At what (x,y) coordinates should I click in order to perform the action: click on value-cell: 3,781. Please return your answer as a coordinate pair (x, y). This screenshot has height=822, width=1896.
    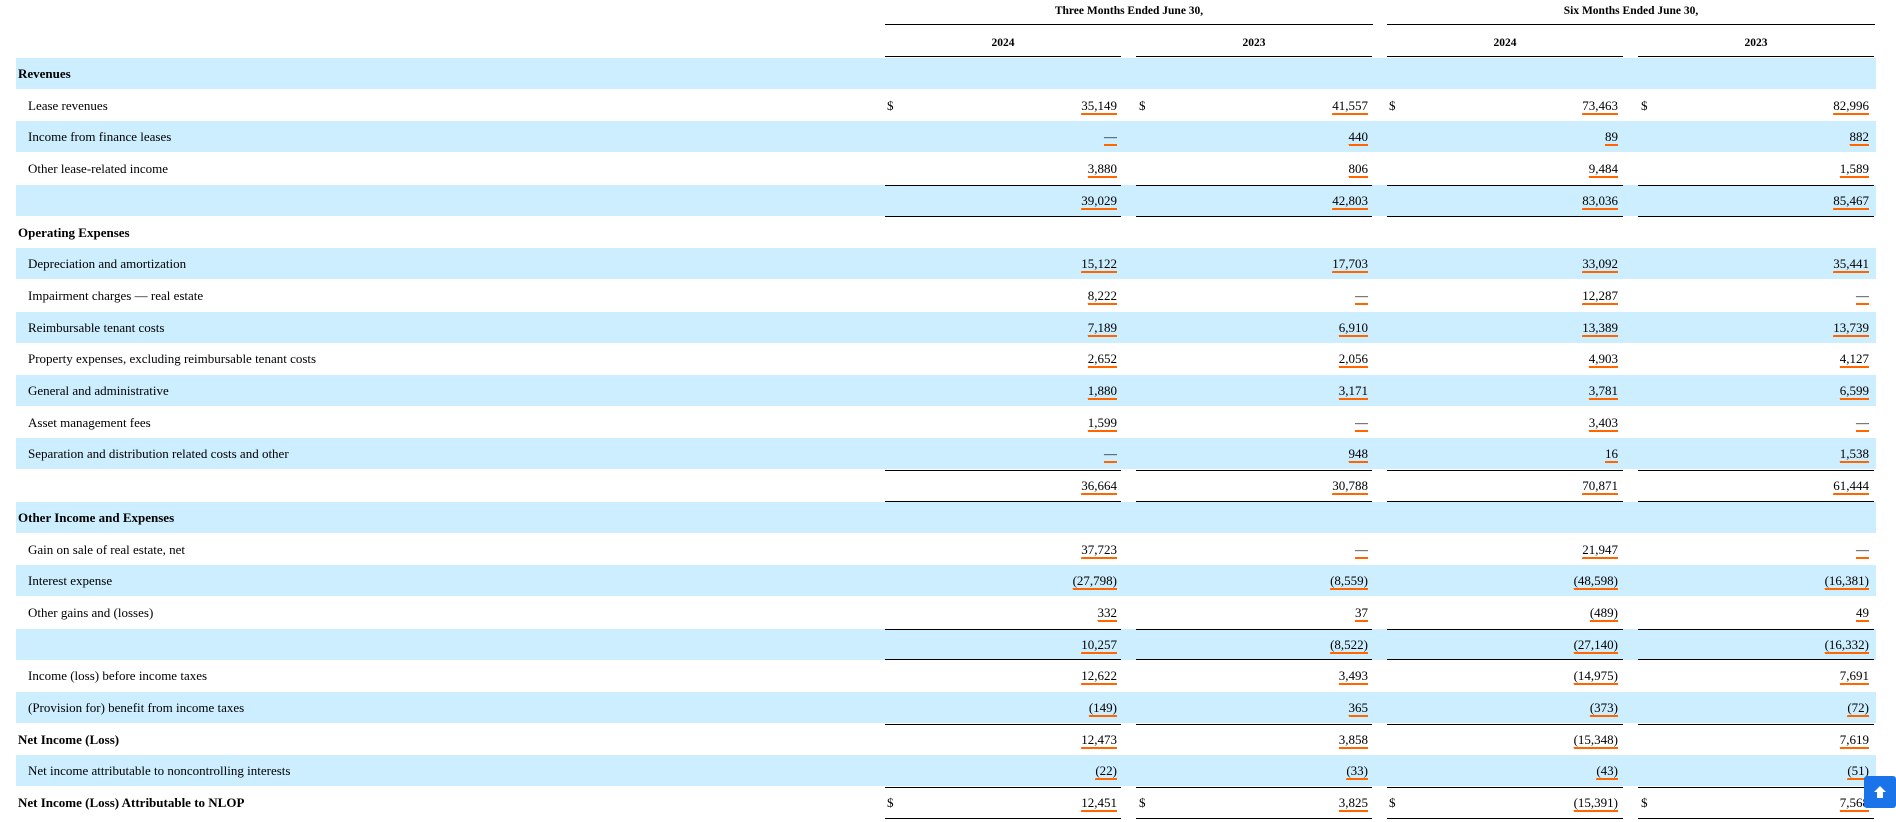
    Looking at the image, I should click on (1543, 390).